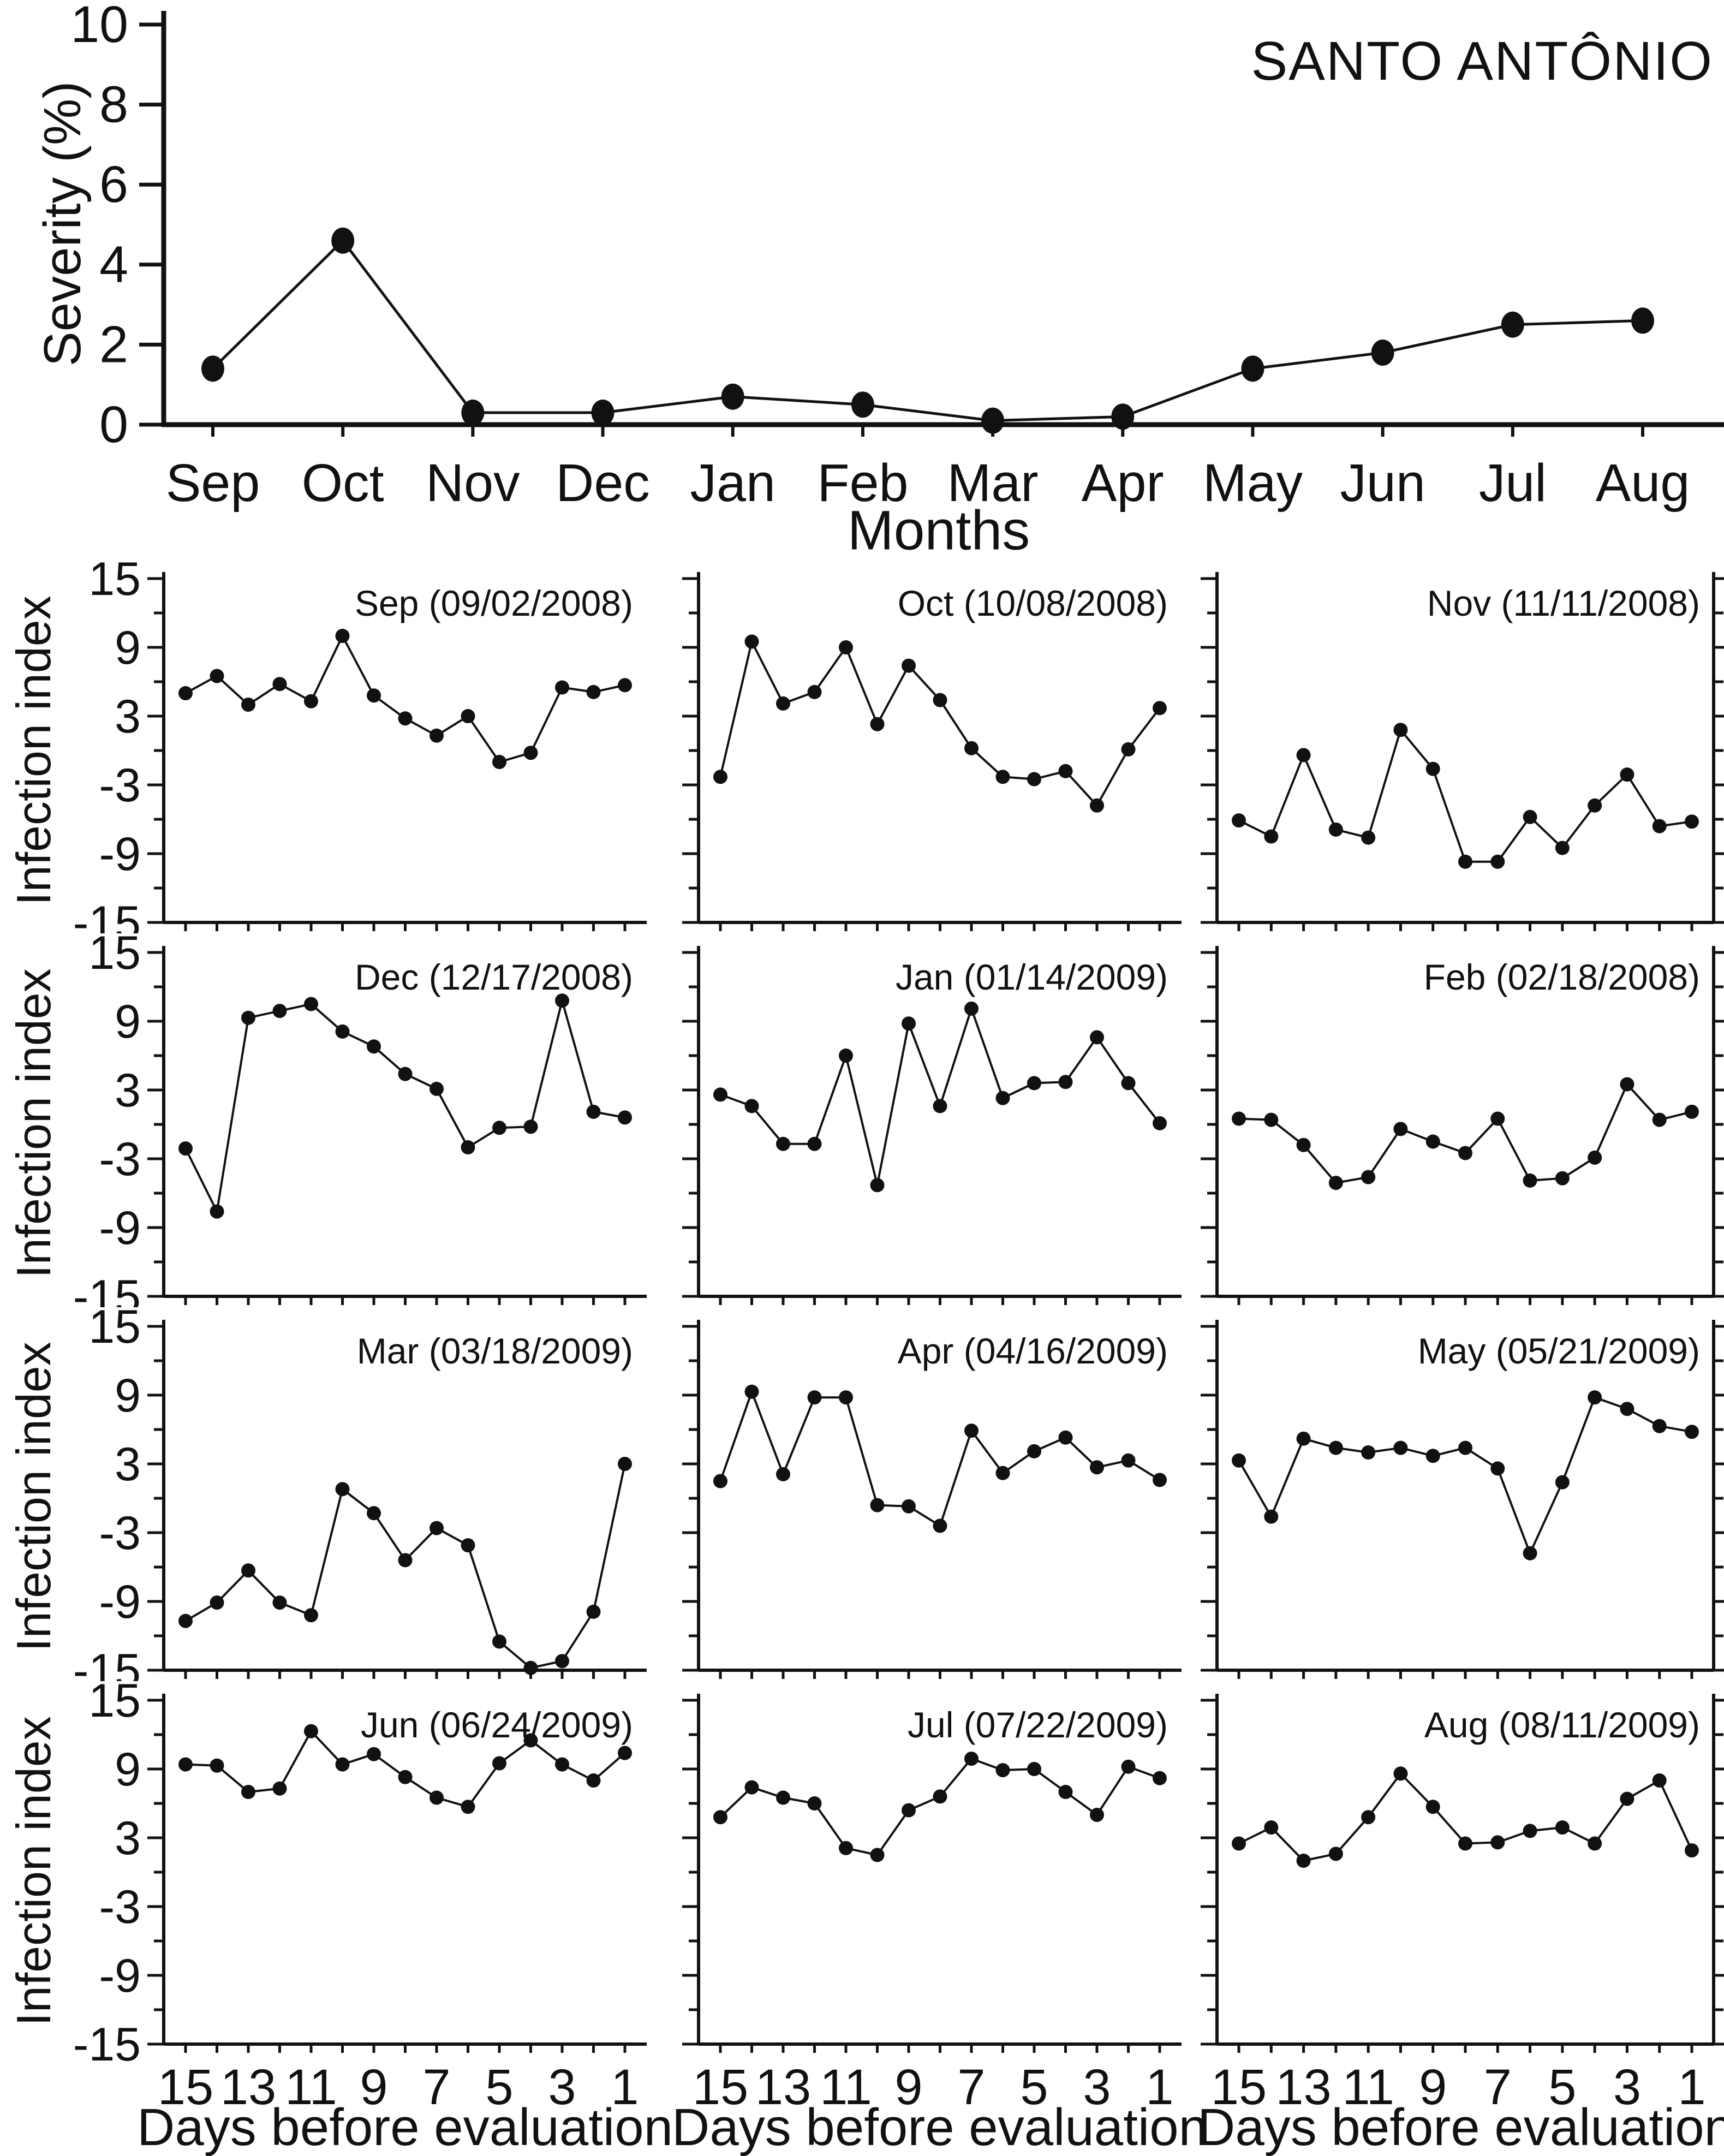 The height and width of the screenshot is (2156, 1724). What do you see at coordinates (497, 1725) in the screenshot?
I see `subplot-title: Jun (06/24/2009)` at bounding box center [497, 1725].